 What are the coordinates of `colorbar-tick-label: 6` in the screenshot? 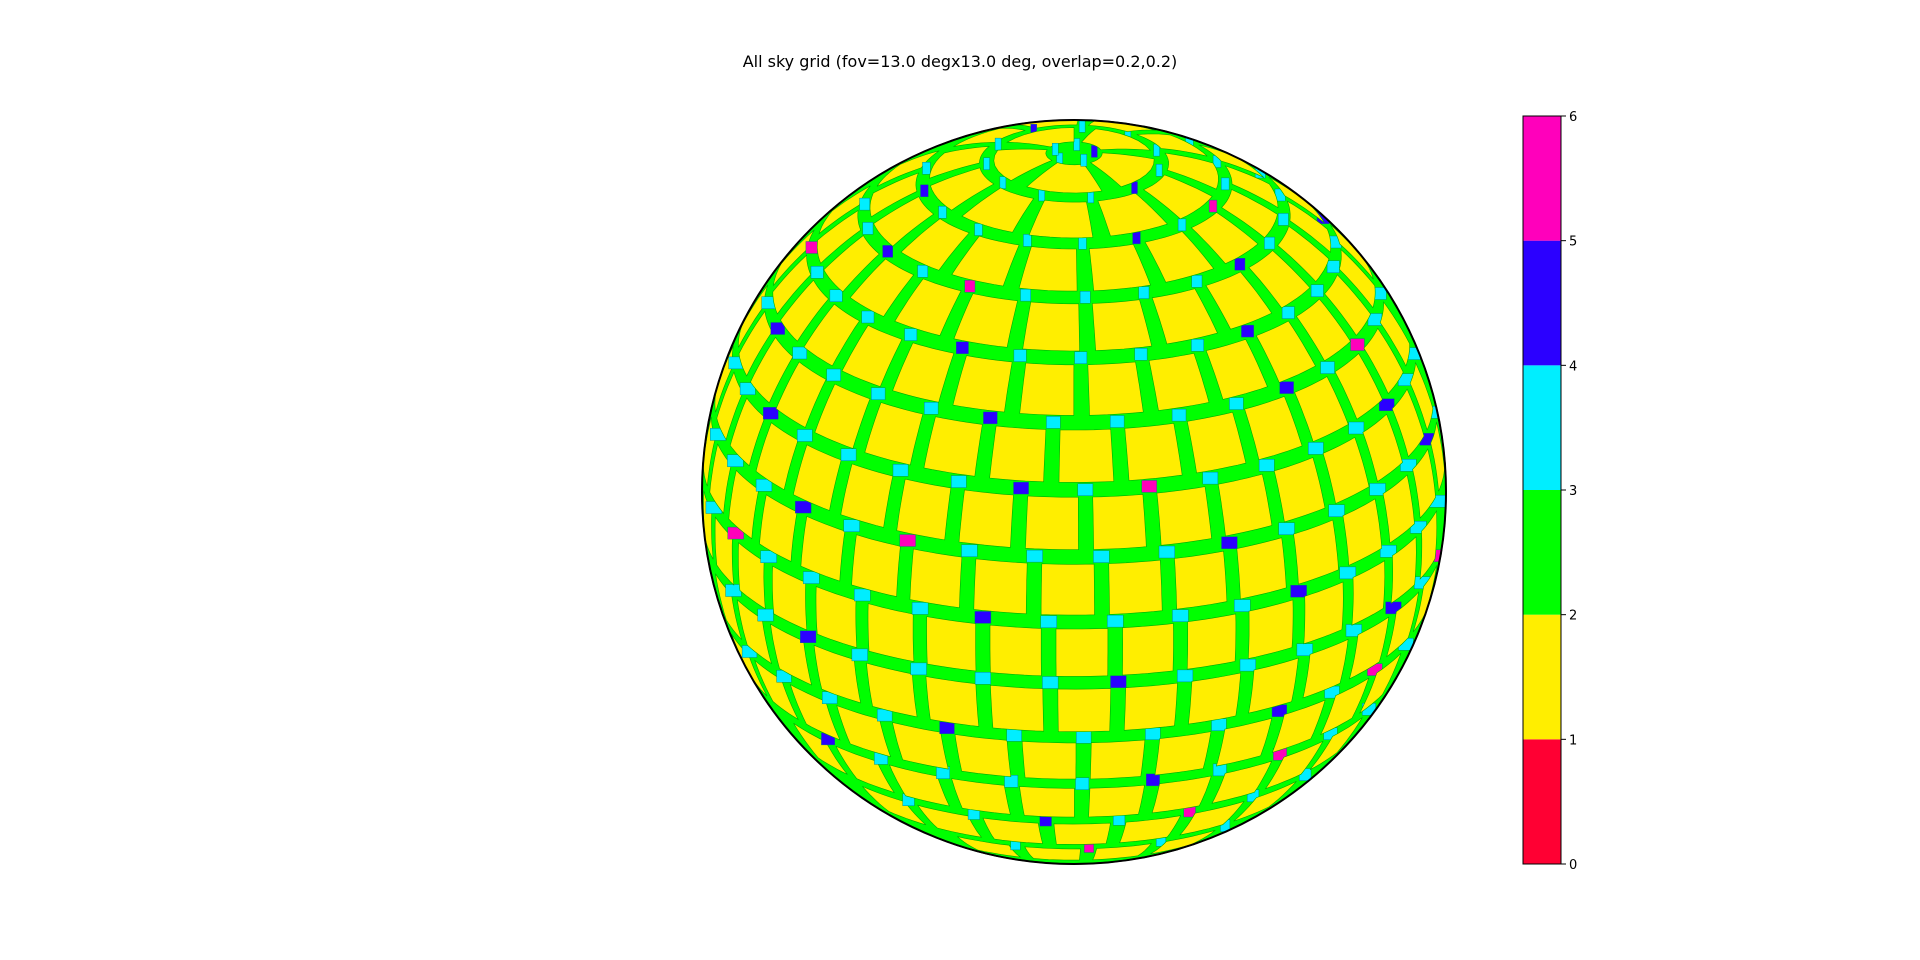 It's located at (1573, 117).